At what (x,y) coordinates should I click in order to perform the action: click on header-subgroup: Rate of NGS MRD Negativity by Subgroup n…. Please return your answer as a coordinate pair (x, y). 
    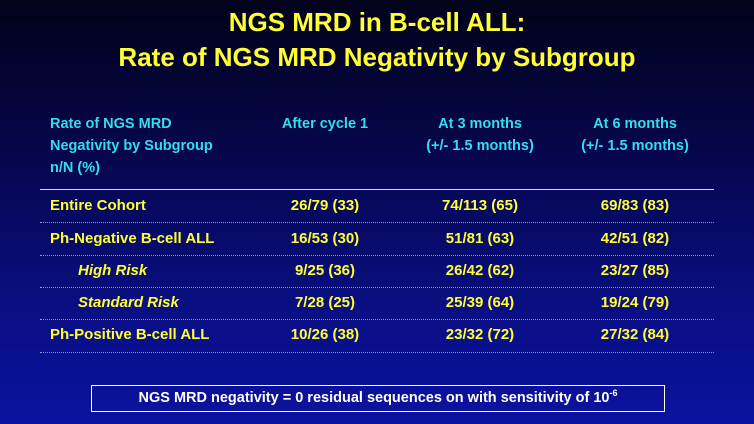
    Looking at the image, I should click on (155, 146).